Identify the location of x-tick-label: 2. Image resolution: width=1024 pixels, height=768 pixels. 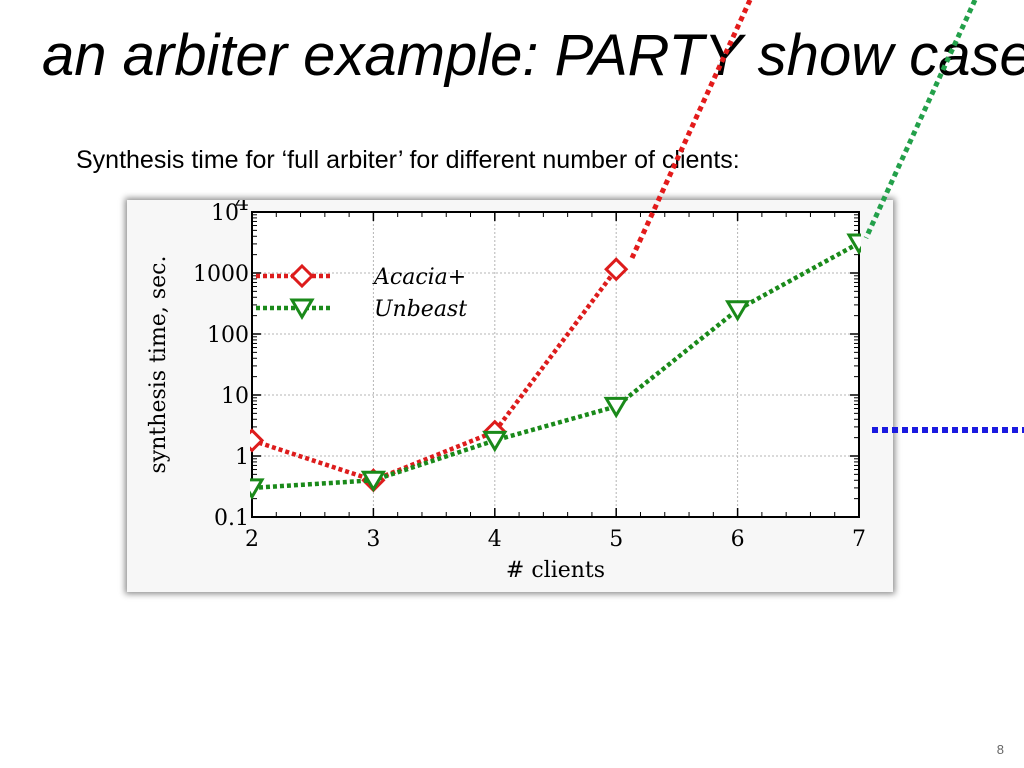
(252, 539).